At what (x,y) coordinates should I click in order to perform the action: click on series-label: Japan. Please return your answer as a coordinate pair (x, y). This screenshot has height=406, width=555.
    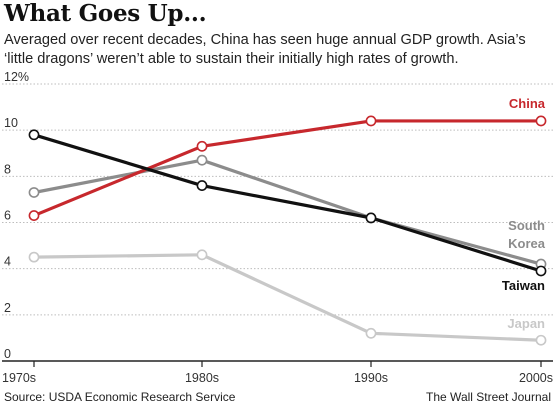
    Looking at the image, I should click on (526, 323).